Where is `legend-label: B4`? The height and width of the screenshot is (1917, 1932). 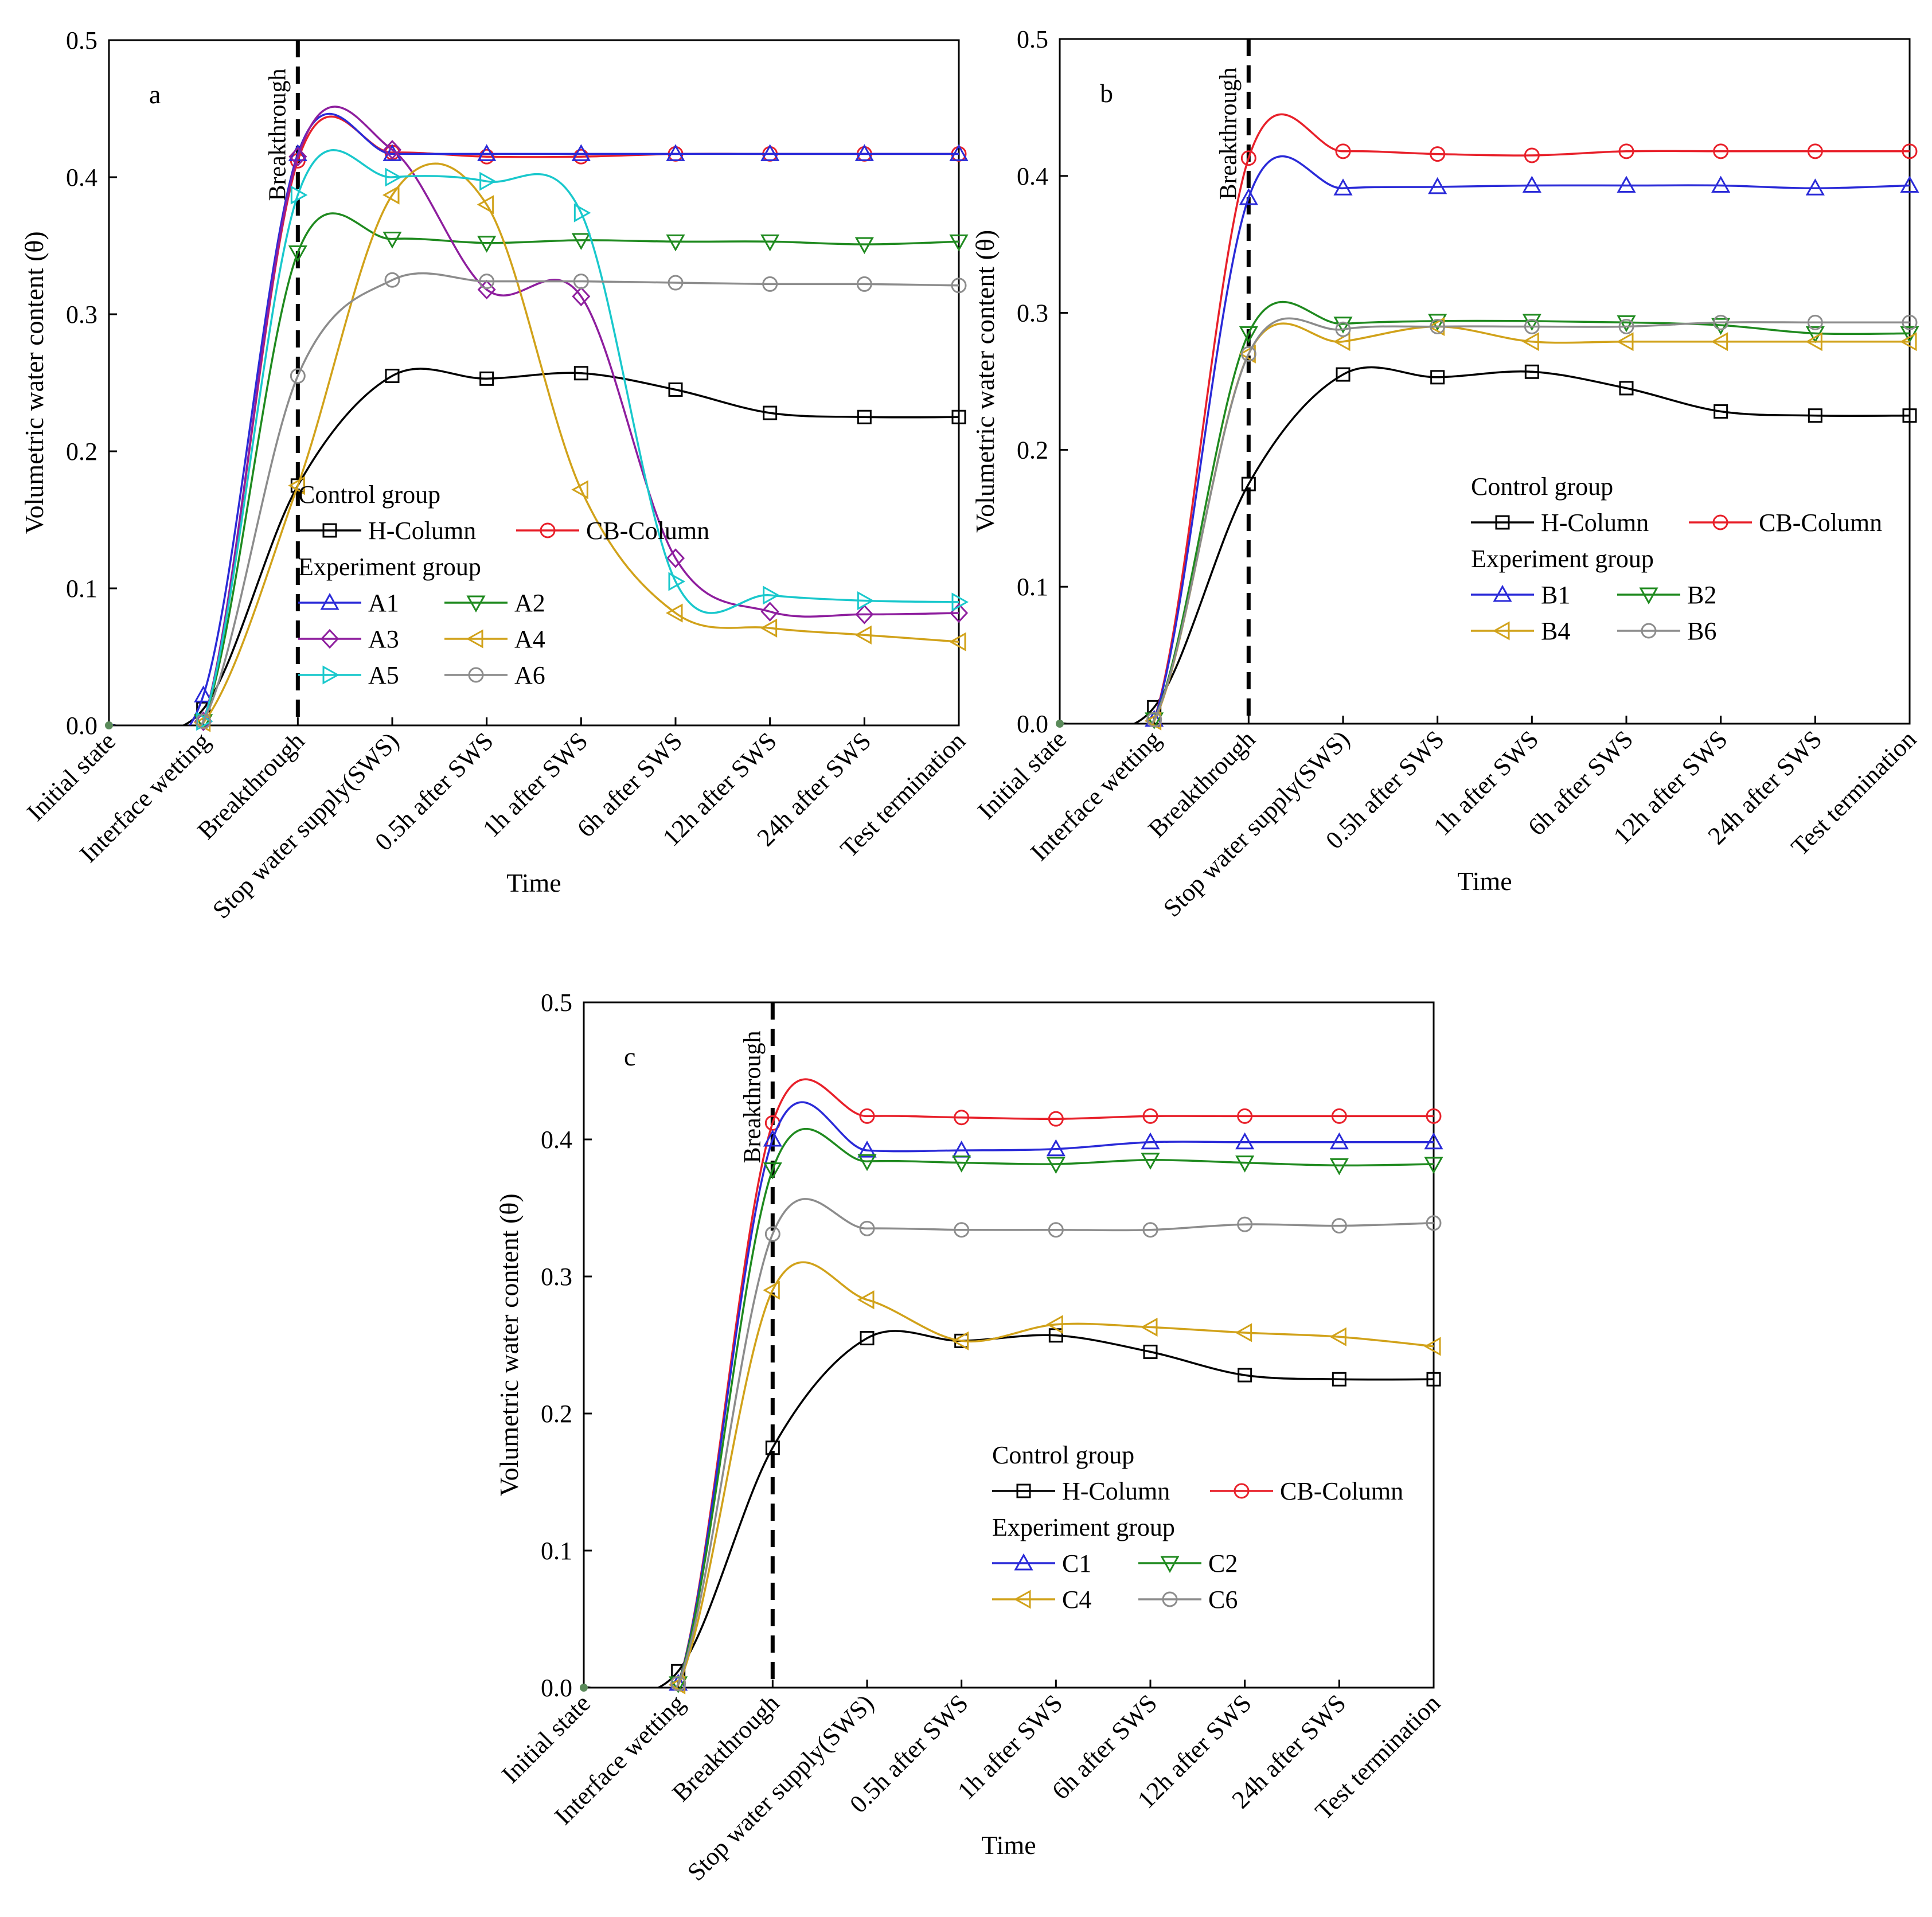
legend-label: B4 is located at coordinates (1556, 631).